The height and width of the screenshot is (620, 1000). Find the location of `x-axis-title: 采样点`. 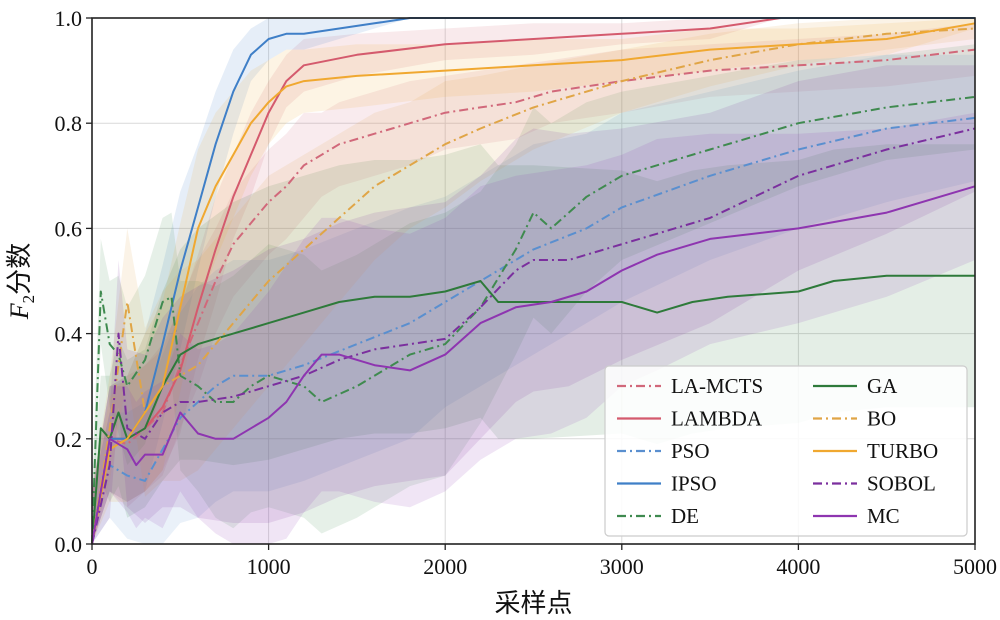

x-axis-title: 采样点 is located at coordinates (533, 603).